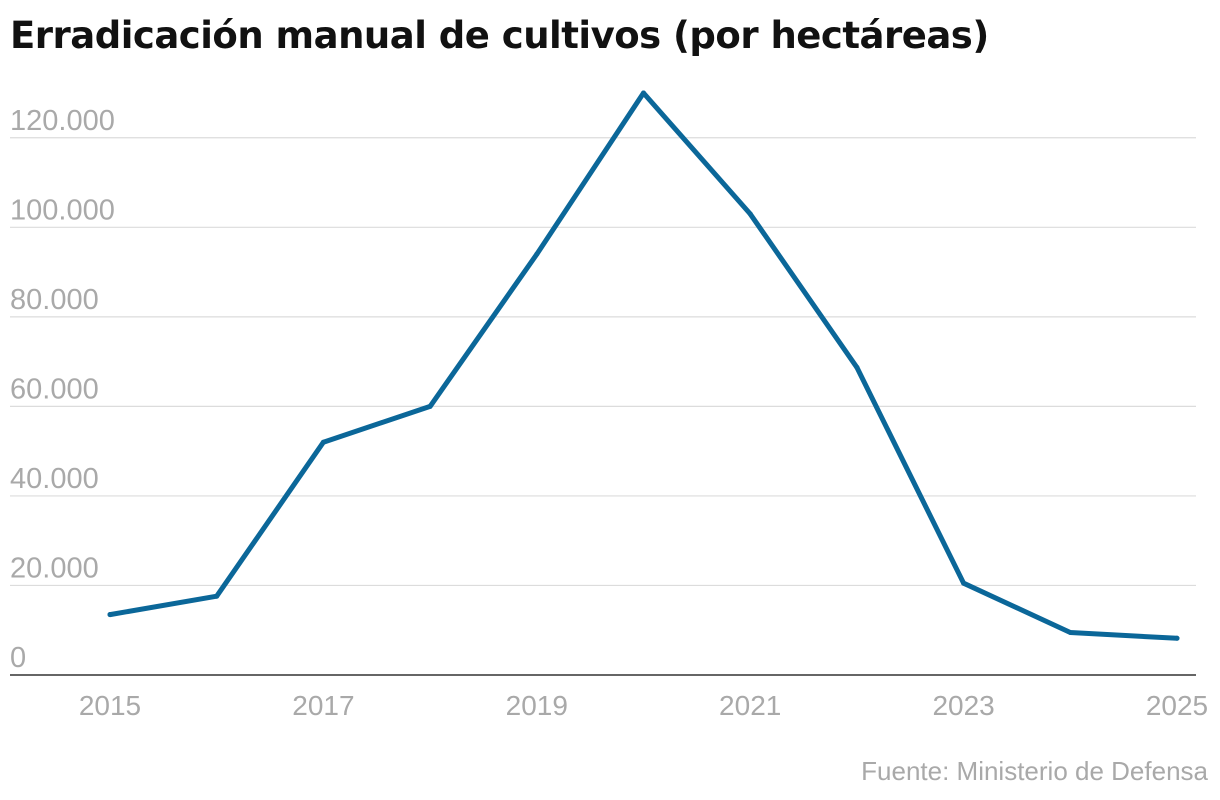  What do you see at coordinates (62, 210) in the screenshot?
I see `y-tick-label: 100.000` at bounding box center [62, 210].